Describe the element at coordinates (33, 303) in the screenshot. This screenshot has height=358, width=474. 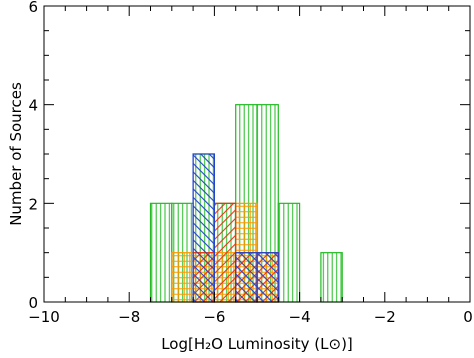
I see `y-tick-label: 0` at that location.